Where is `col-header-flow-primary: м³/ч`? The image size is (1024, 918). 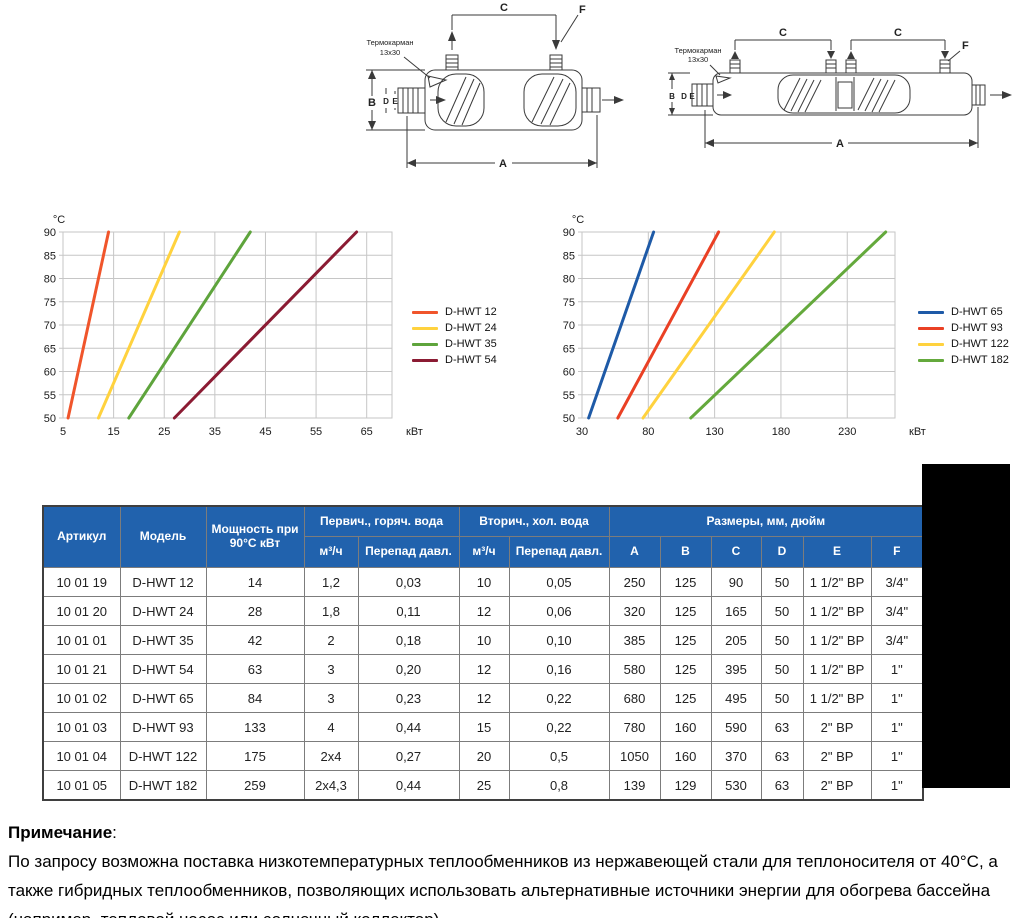
col-header-flow-primary: м³/ч is located at coordinates (331, 552).